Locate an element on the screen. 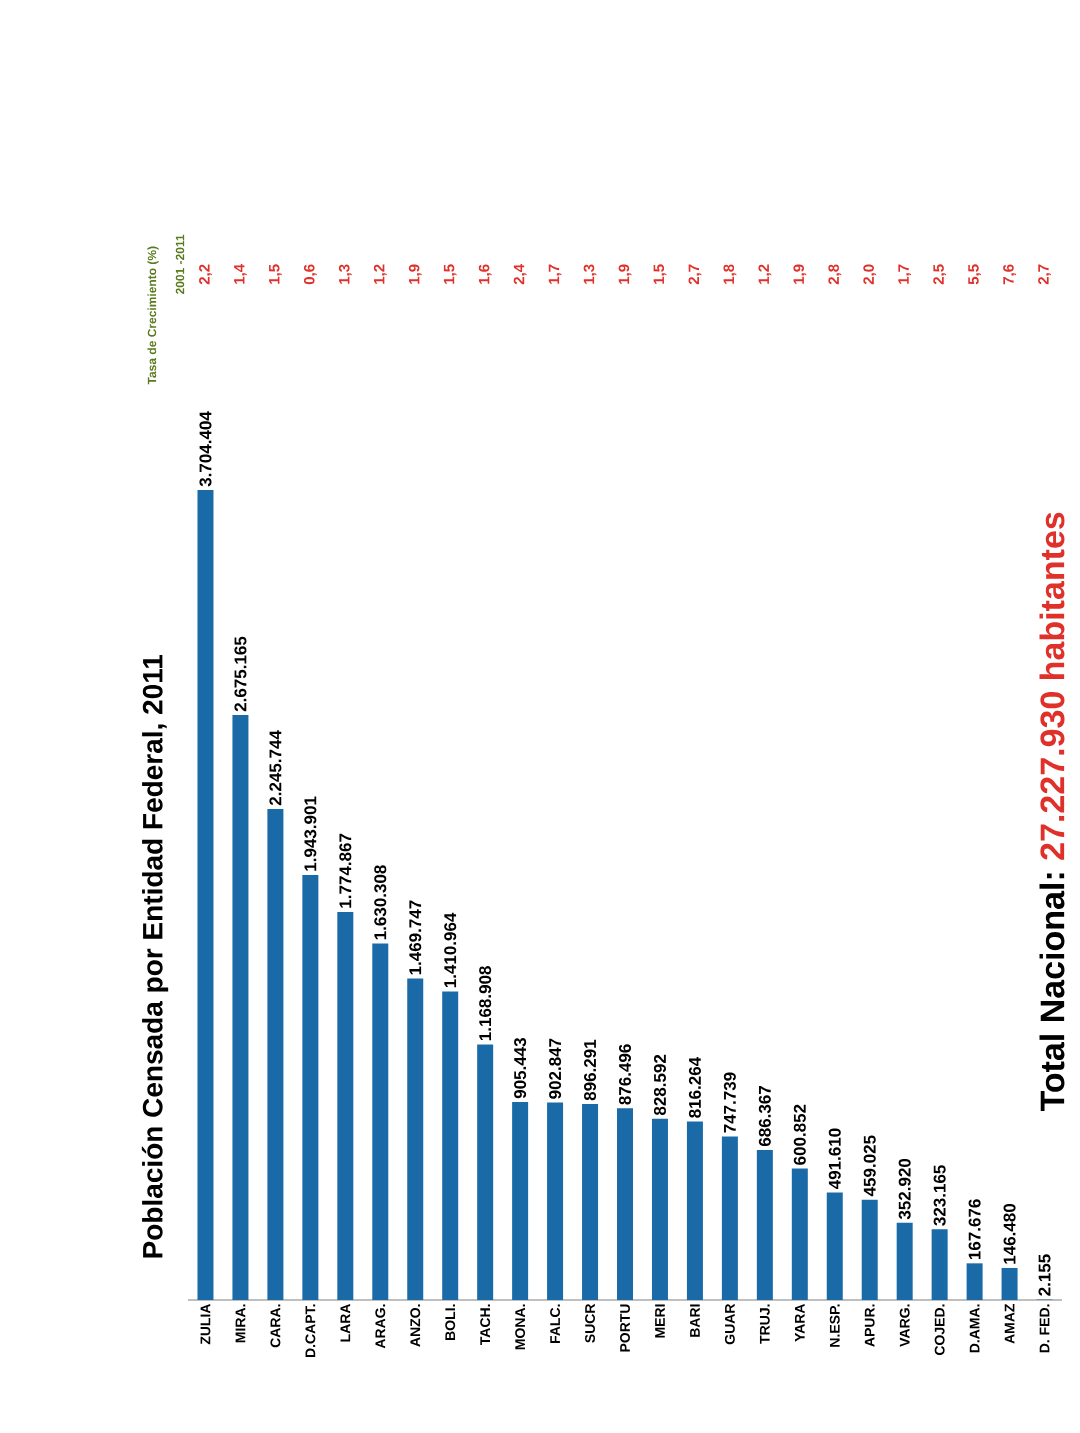 The width and height of the screenshot is (1080, 1433). data-label: 1.410.964 is located at coordinates (450, 950).